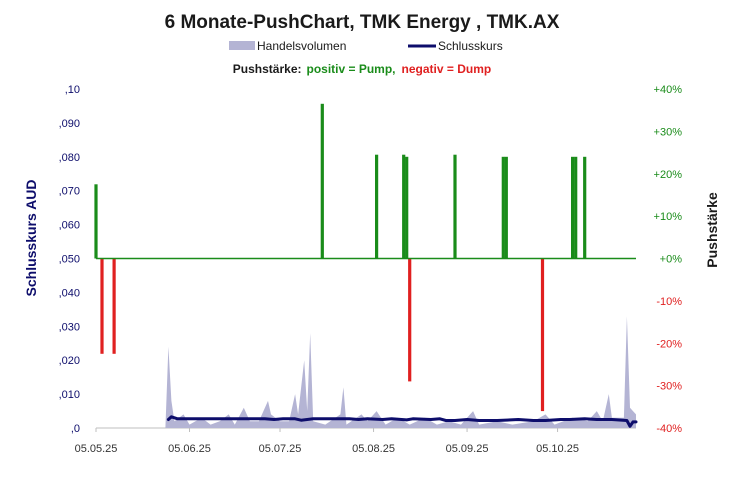  I want to click on legend-label-close: Schlusskurs, so click(470, 46).